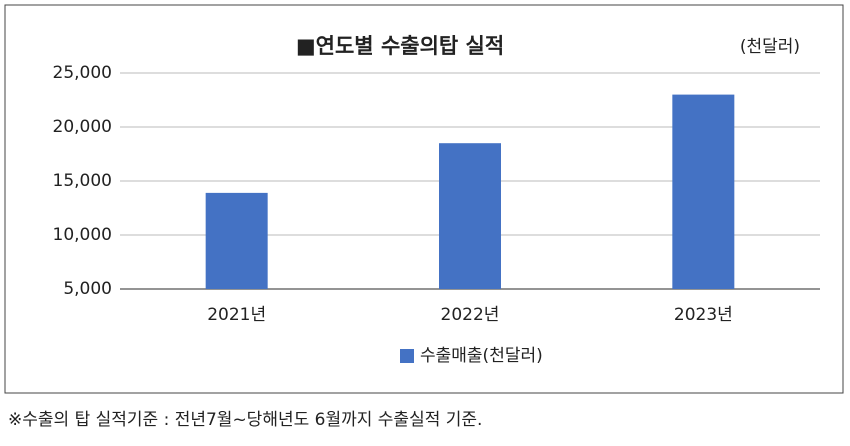  I want to click on unit-label: (천달러), so click(770, 47).